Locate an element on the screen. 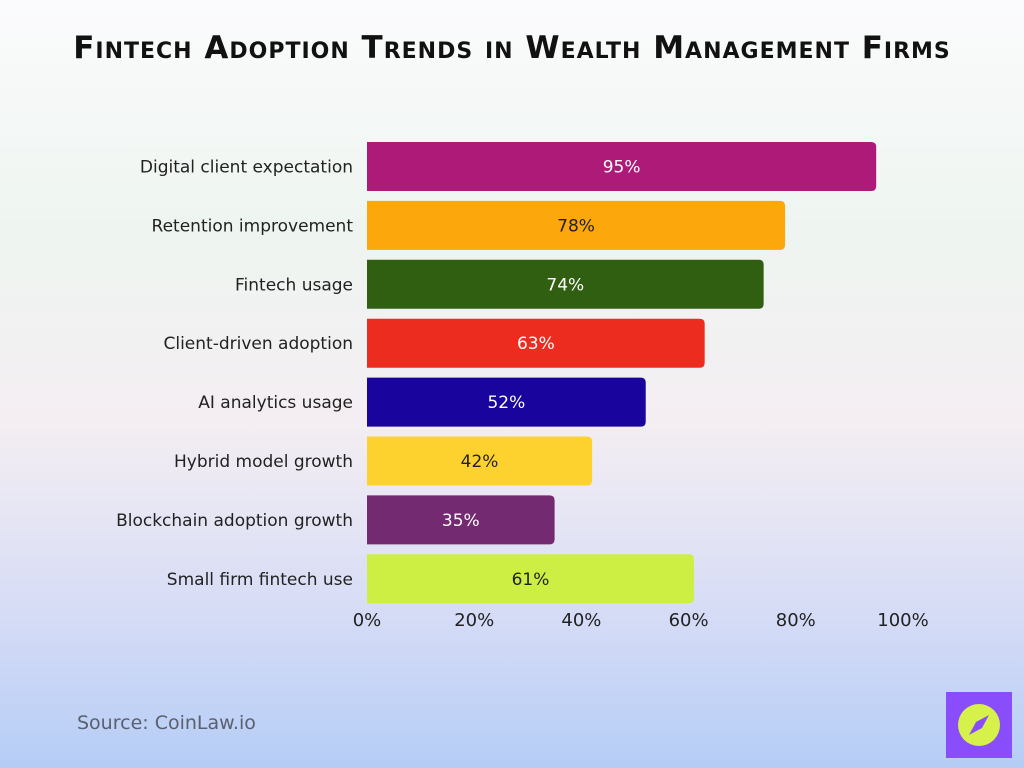  category-label-3: Client-driven adoption is located at coordinates (258, 344).